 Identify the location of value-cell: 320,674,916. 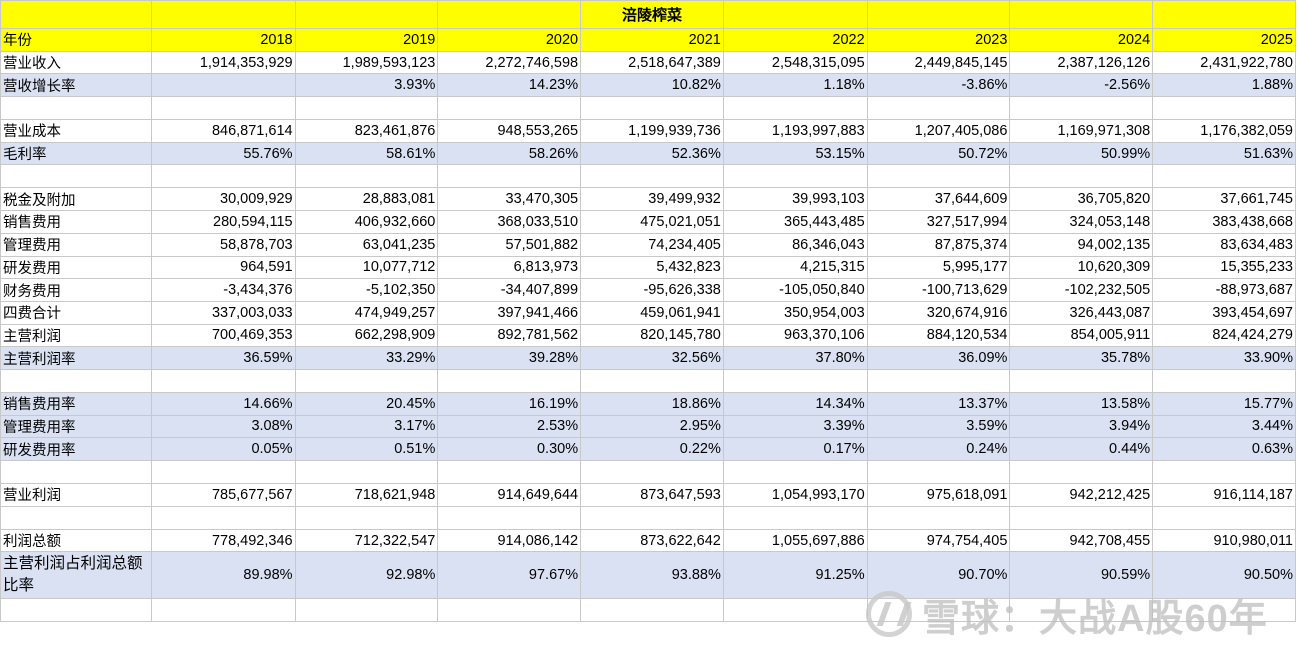
(938, 312).